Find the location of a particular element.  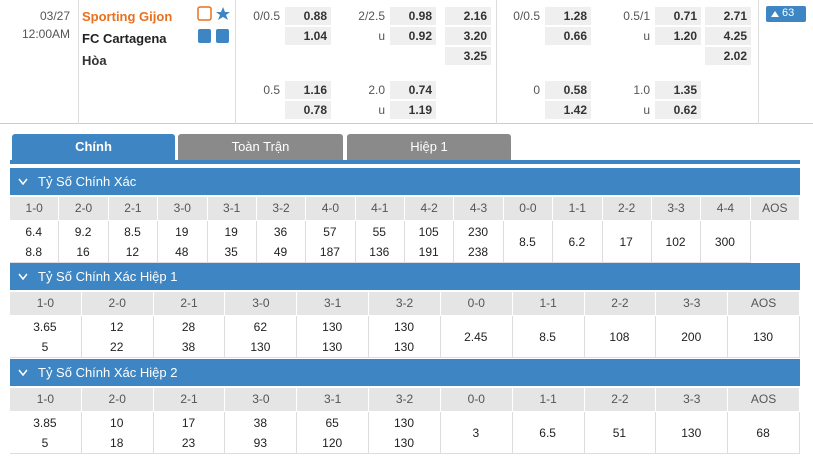

odds-value: 120 is located at coordinates (332, 443).